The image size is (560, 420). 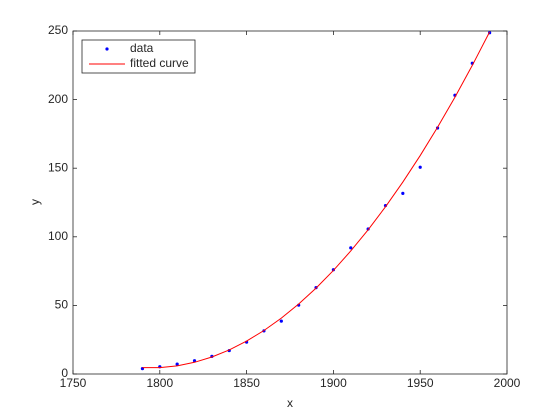 What do you see at coordinates (62, 305) in the screenshot?
I see `y-tick-label: 50` at bounding box center [62, 305].